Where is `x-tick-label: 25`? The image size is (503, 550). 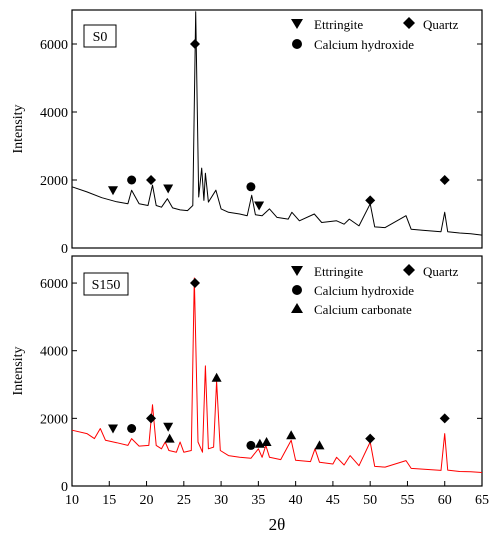
x-tick-label: 25 is located at coordinates (184, 500).